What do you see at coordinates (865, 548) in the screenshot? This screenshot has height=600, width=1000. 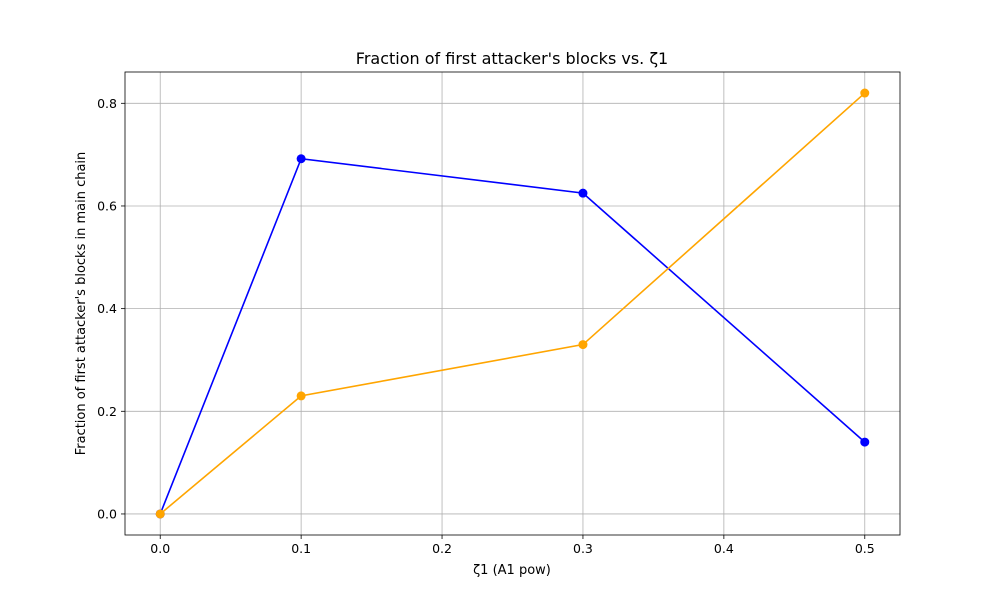 I see `x-tick-label: 0.5` at bounding box center [865, 548].